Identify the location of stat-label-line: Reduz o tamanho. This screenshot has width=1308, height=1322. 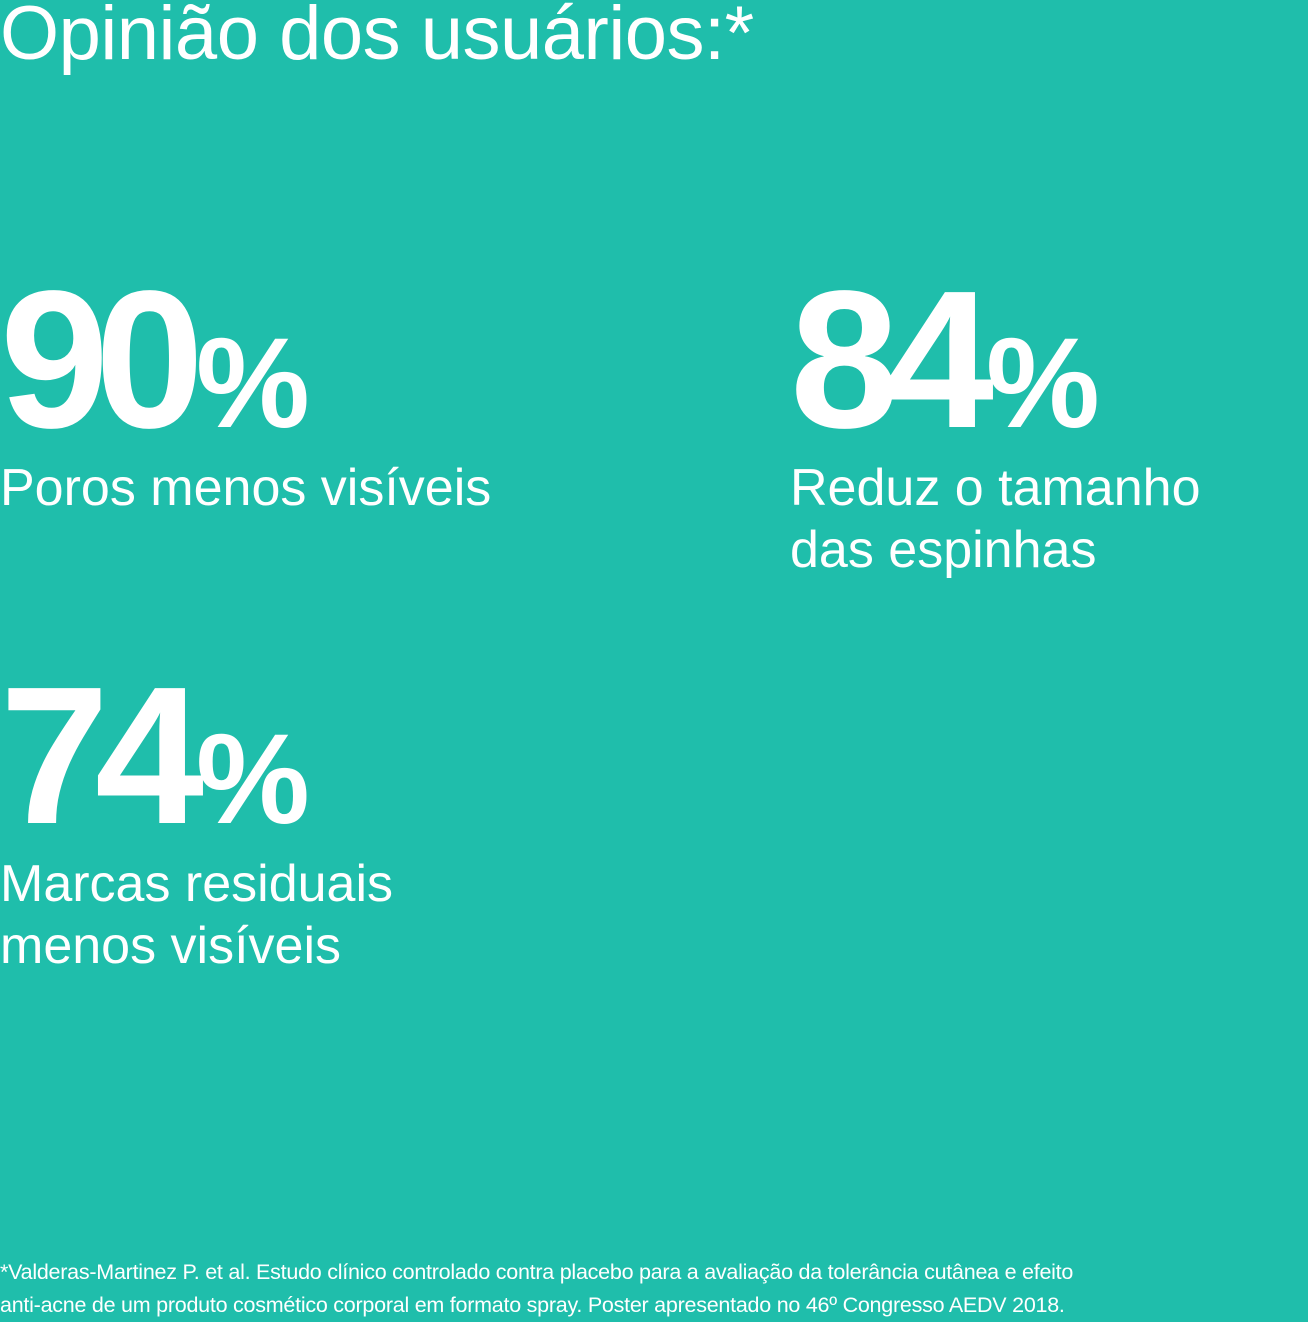
(995, 487).